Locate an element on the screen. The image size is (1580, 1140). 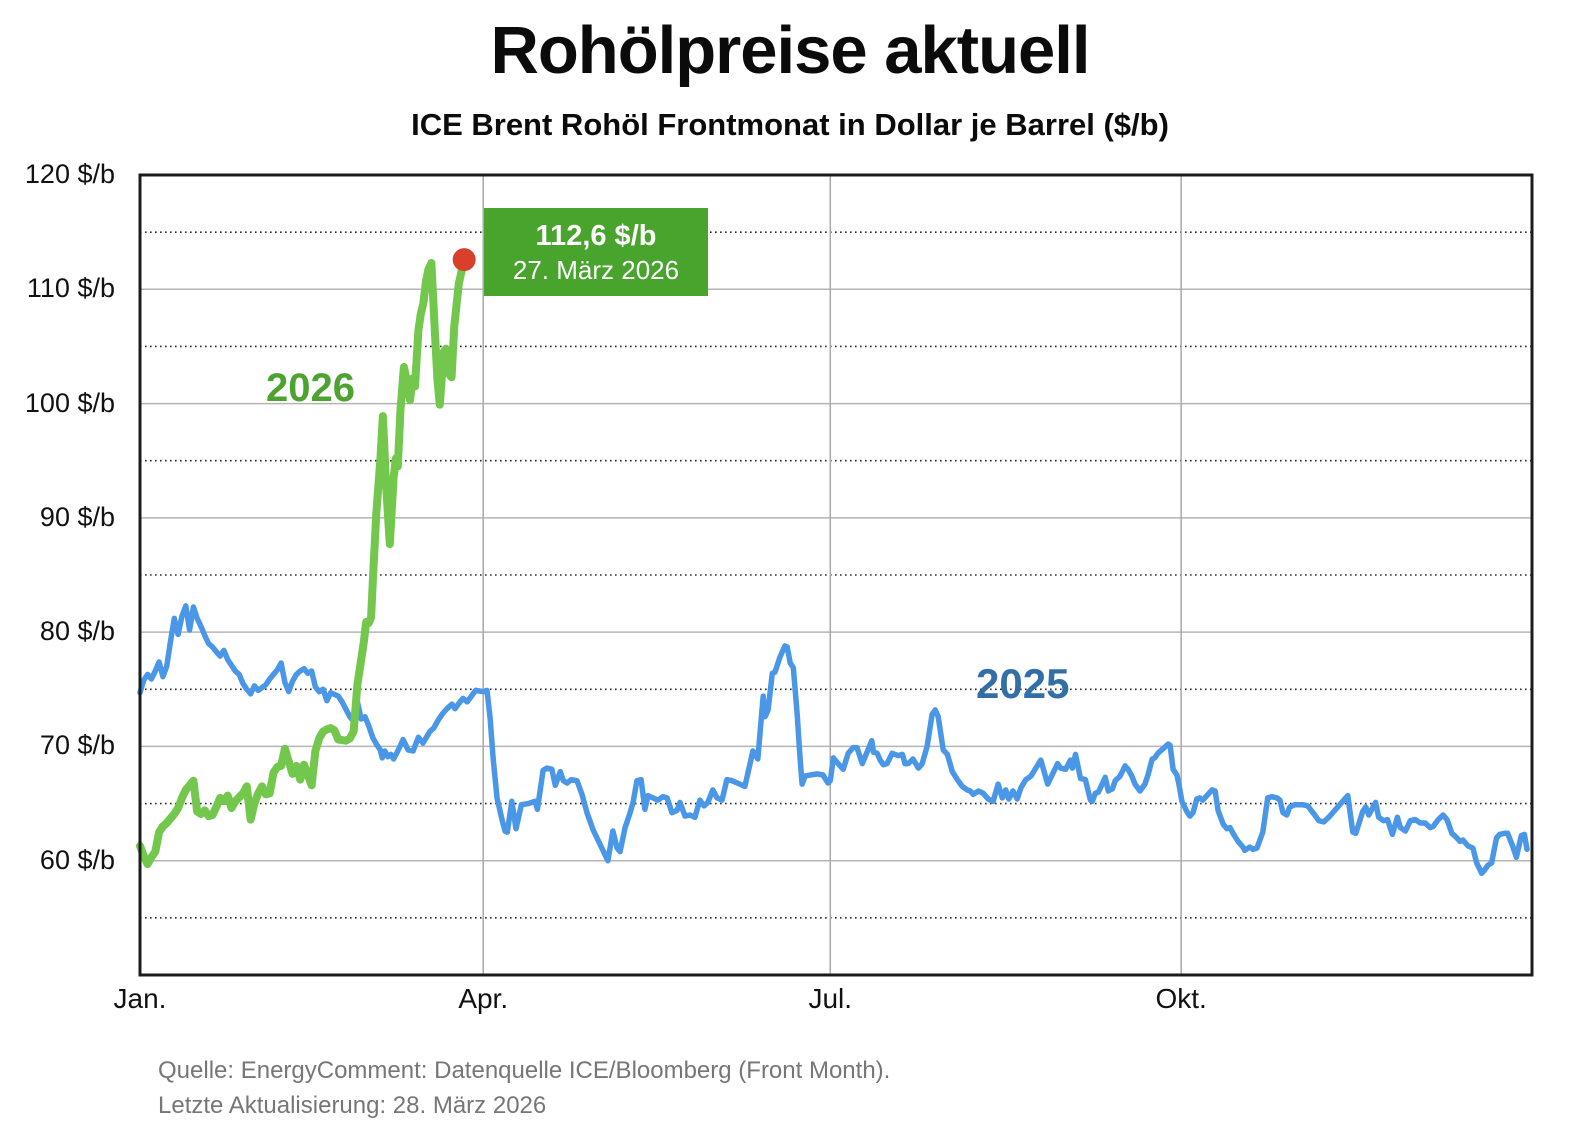
source-line-2: Letzte Aktualisierung: 28. März 2026 is located at coordinates (352, 1105).